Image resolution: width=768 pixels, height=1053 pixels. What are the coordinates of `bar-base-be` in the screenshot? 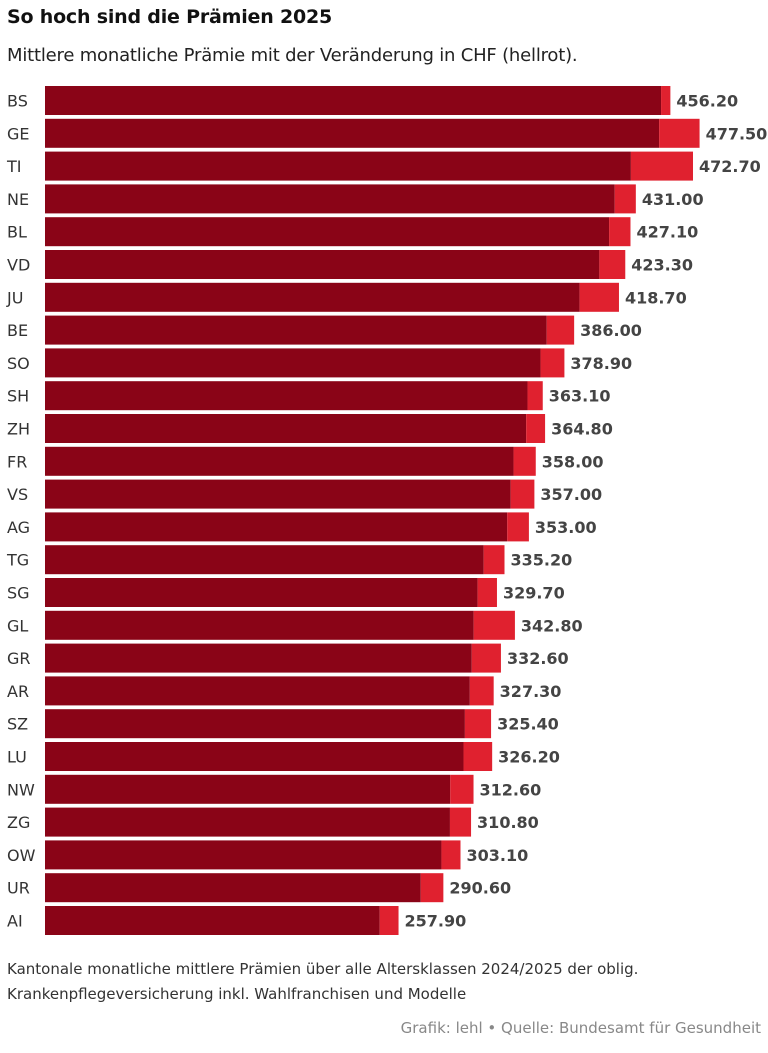 It's located at (296, 330).